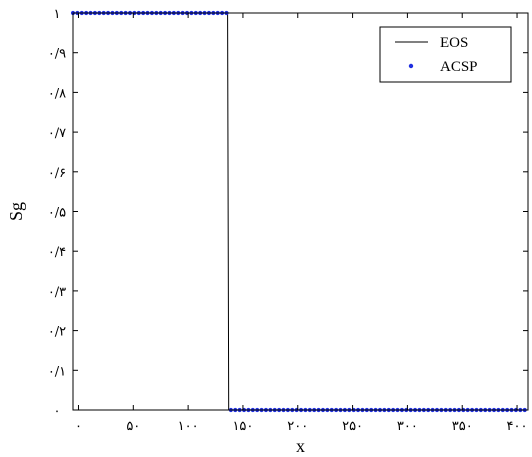  I want to click on y-tick-label: ۰/۱, so click(57, 371).